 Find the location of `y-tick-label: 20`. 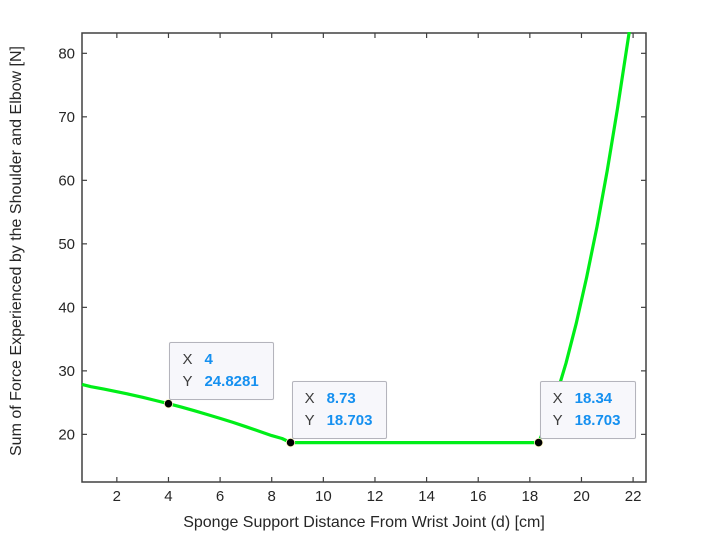

y-tick-label: 20 is located at coordinates (66, 434).